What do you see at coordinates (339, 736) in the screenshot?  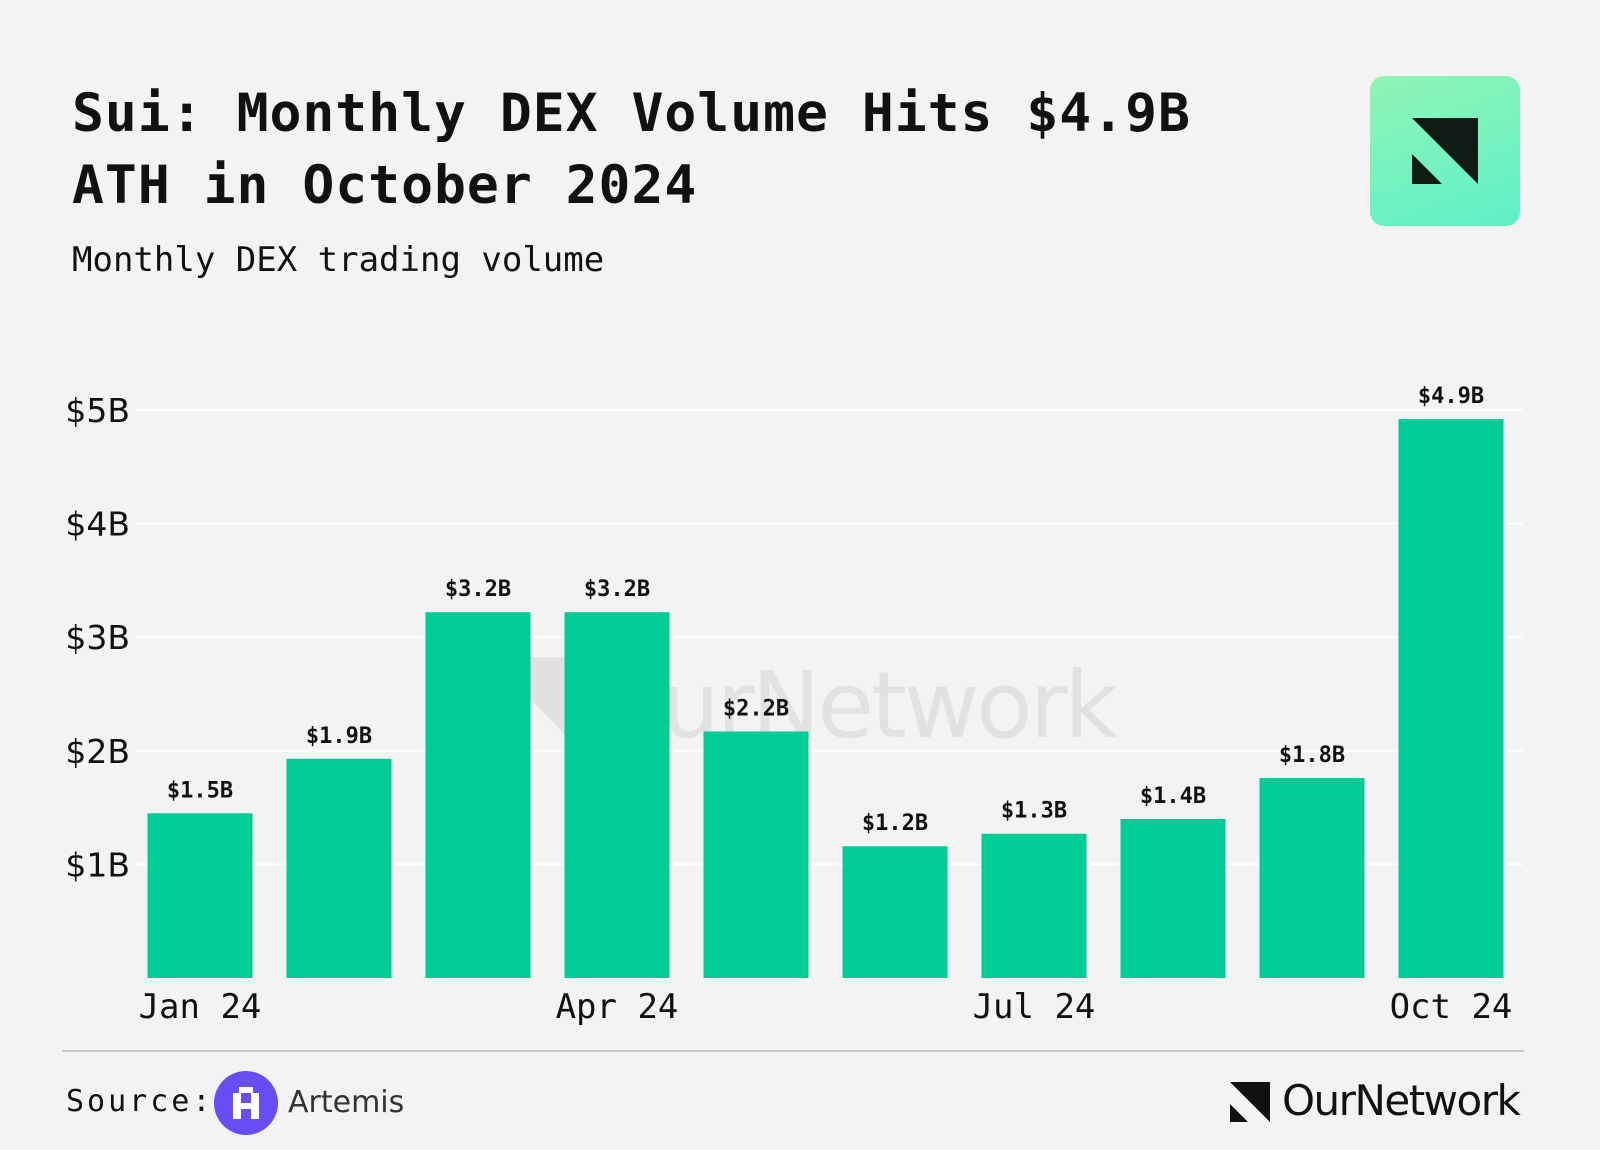 I see `bar-value-label: $1.9B` at bounding box center [339, 736].